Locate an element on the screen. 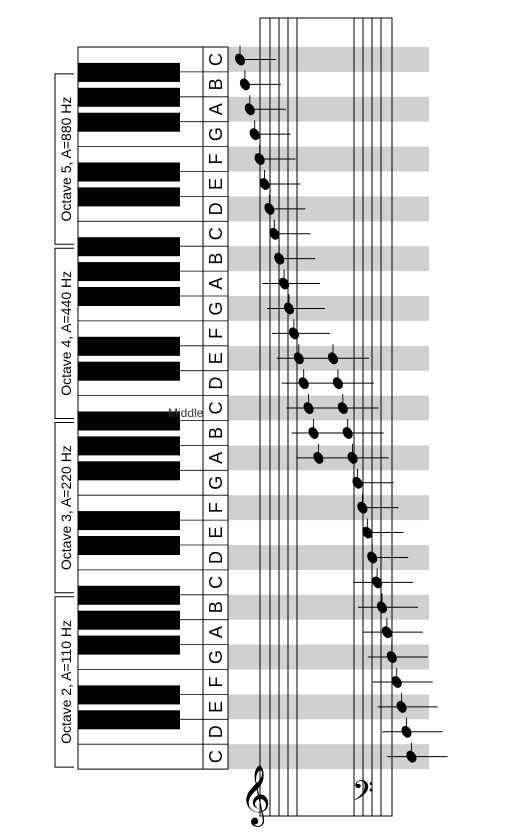 This screenshot has height=839, width=505. treble-clef-icon: 𝄞 is located at coordinates (255, 796).